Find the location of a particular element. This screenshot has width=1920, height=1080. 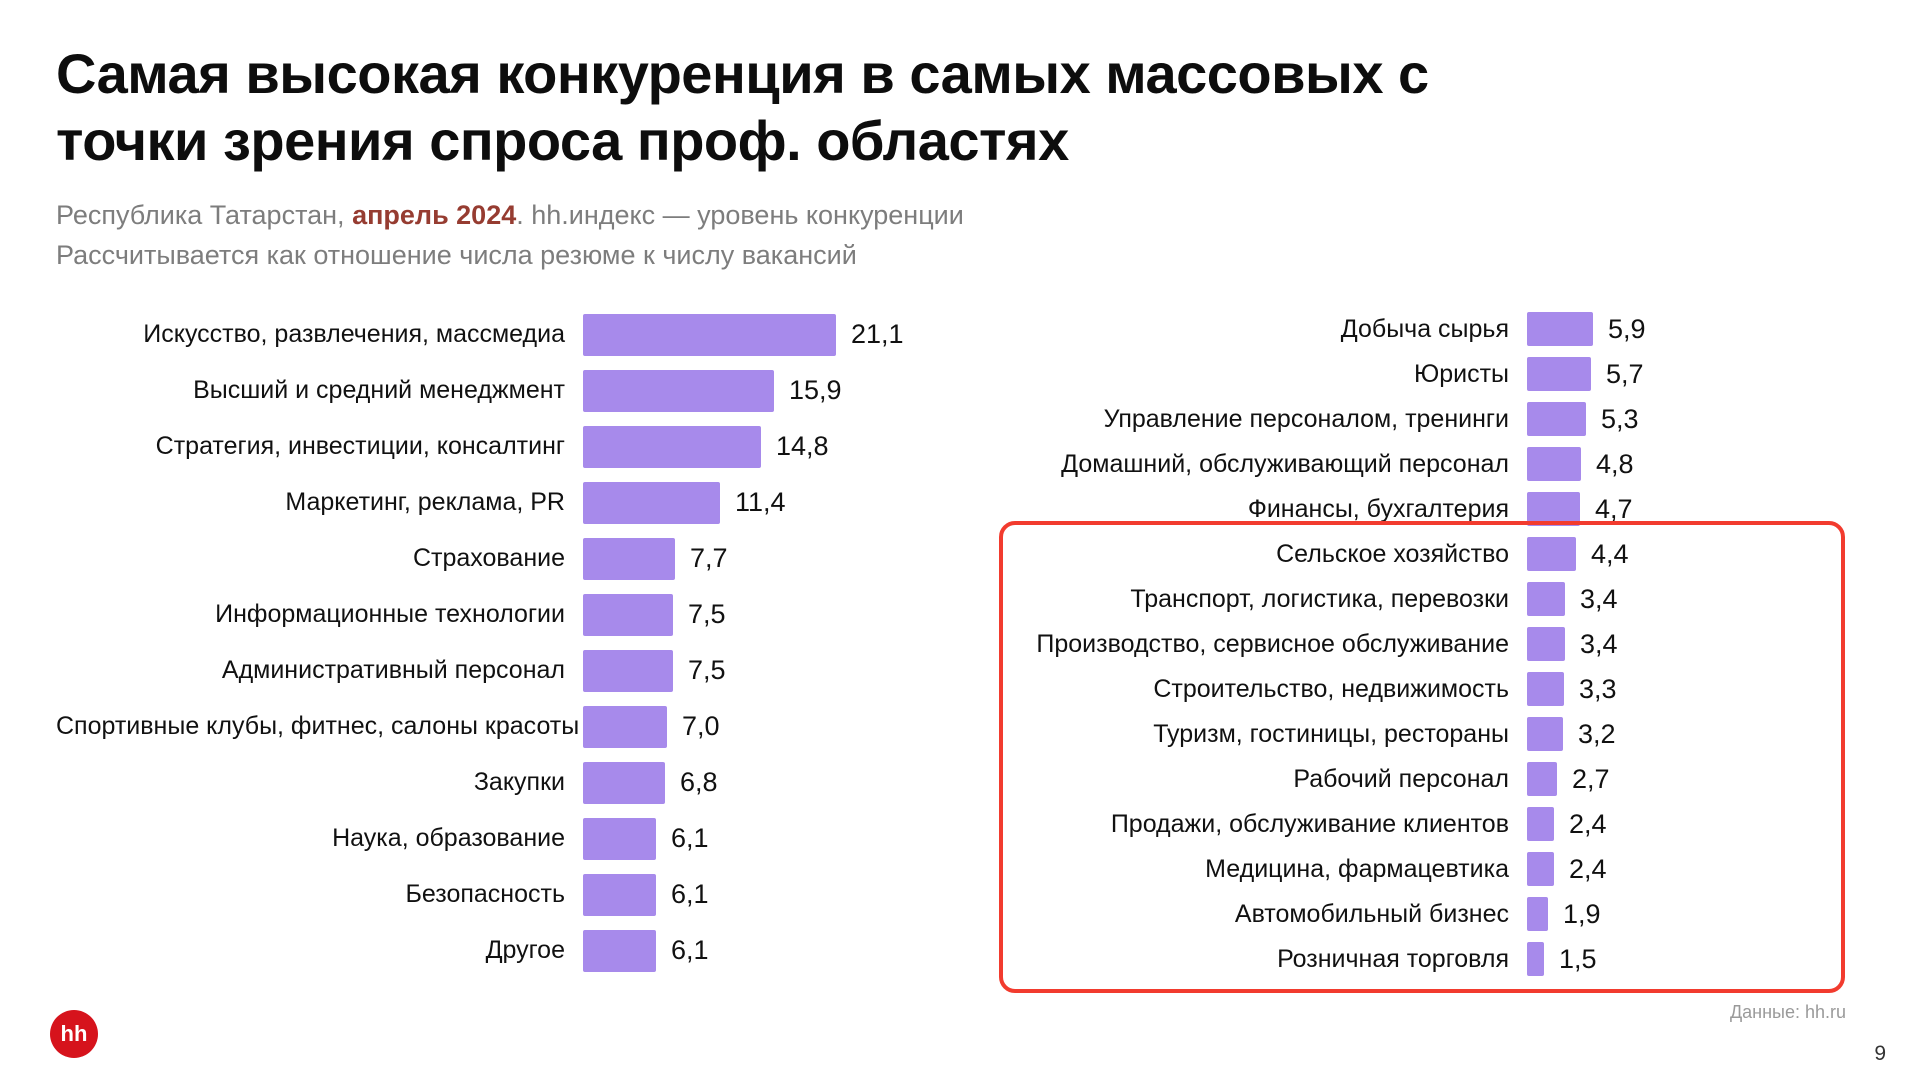

bar-value: 1,9 is located at coordinates (1582, 913).